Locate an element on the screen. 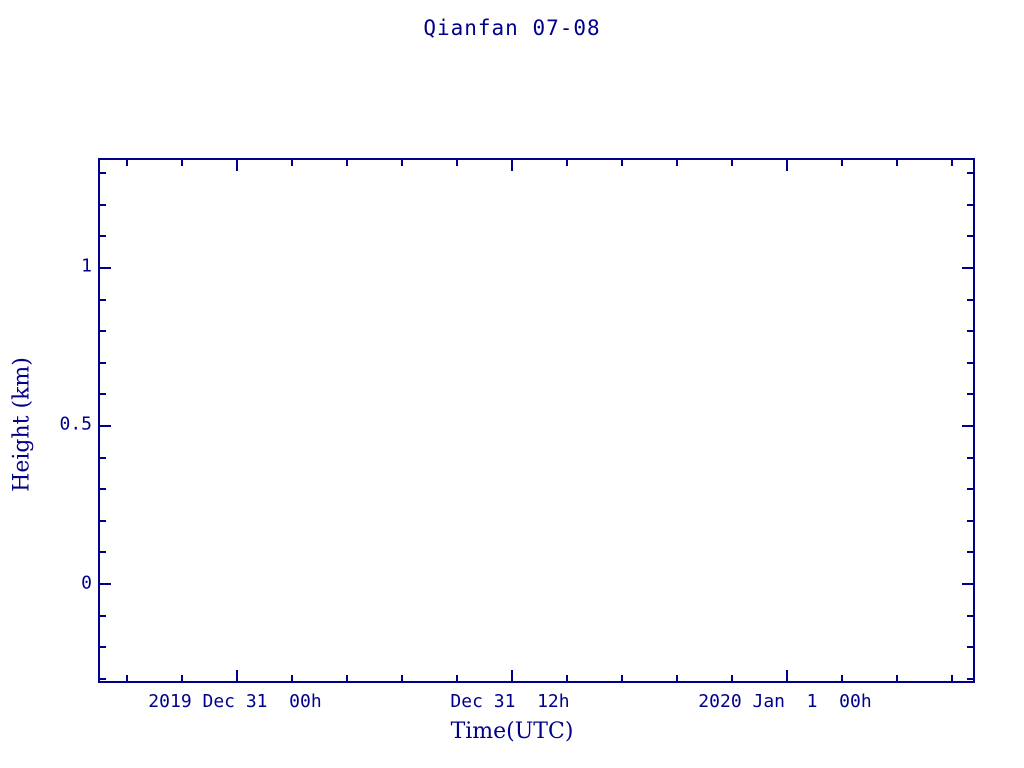 Image resolution: width=1024 pixels, height=768 pixels. x-tick-label: 2020 Jan 1 00h is located at coordinates (785, 701).